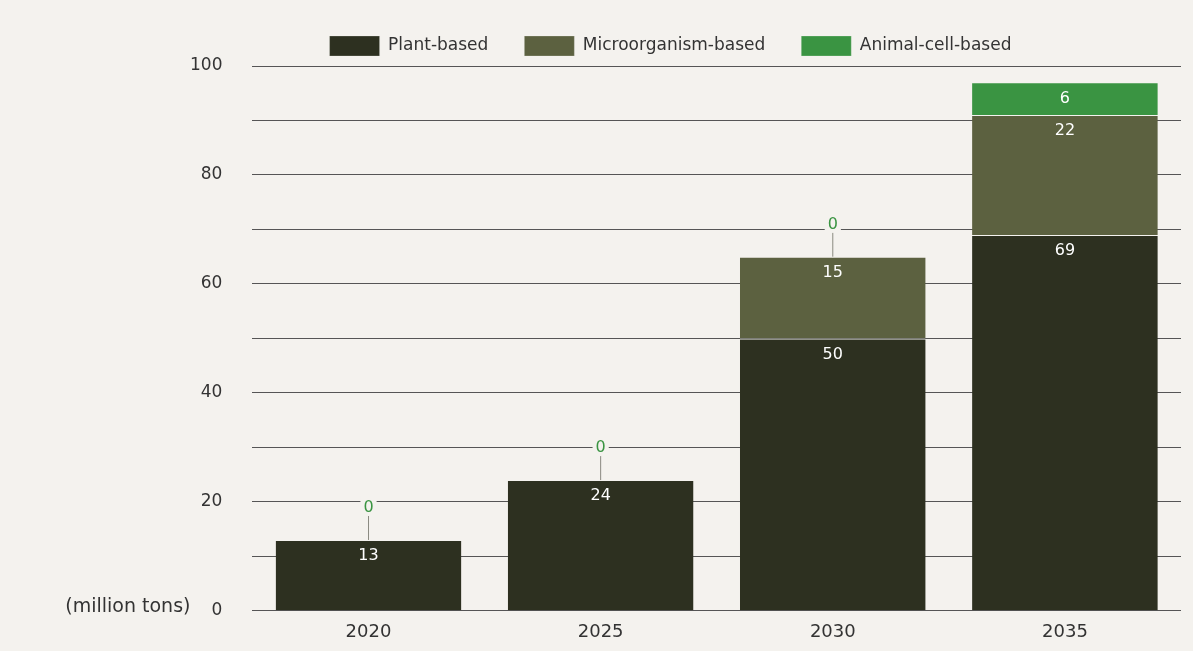 The image size is (1193, 651). What do you see at coordinates (1065, 130) in the screenshot?
I see `data-label: 22` at bounding box center [1065, 130].